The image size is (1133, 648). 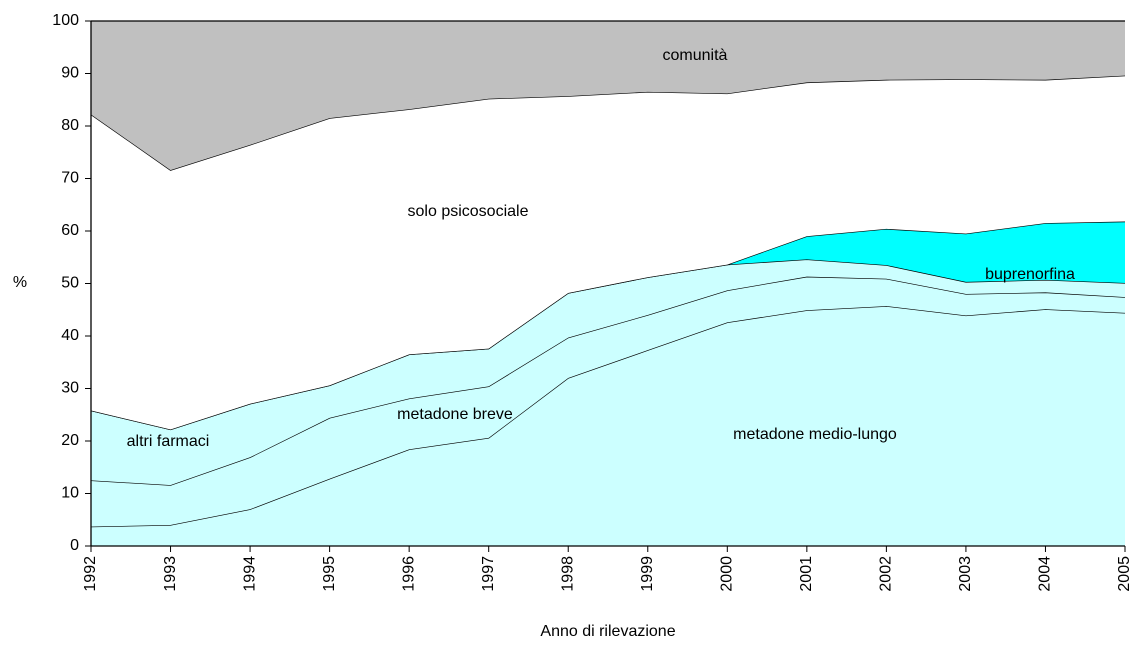 I want to click on x-tick-label: 1995, so click(x=329, y=574).